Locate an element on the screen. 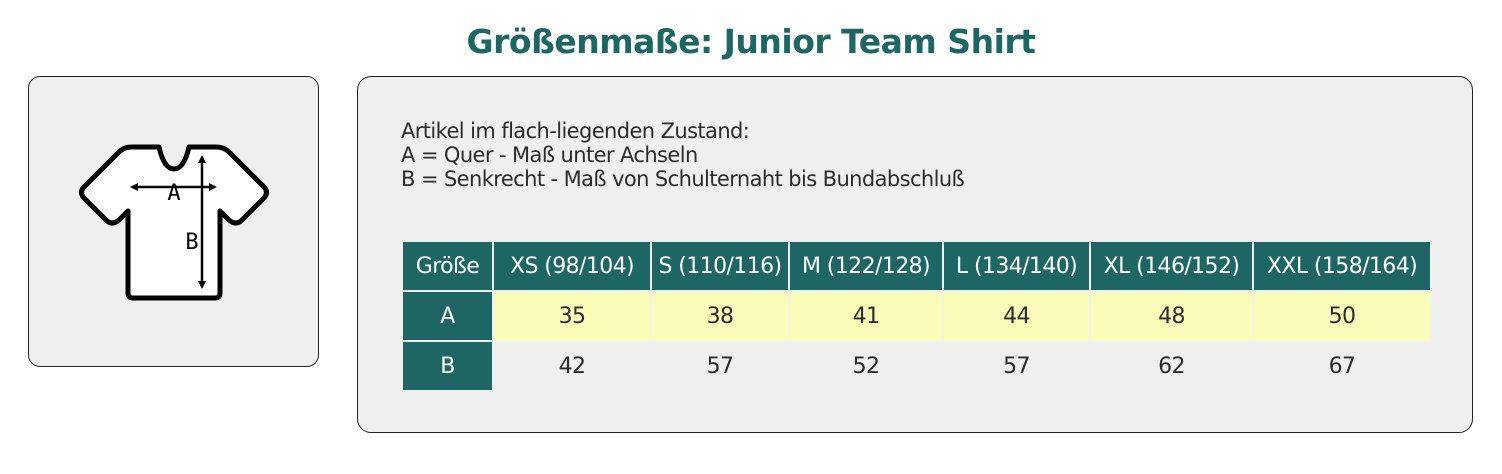 This screenshot has width=1502, height=474. cell-b-s: 57 is located at coordinates (720, 366).